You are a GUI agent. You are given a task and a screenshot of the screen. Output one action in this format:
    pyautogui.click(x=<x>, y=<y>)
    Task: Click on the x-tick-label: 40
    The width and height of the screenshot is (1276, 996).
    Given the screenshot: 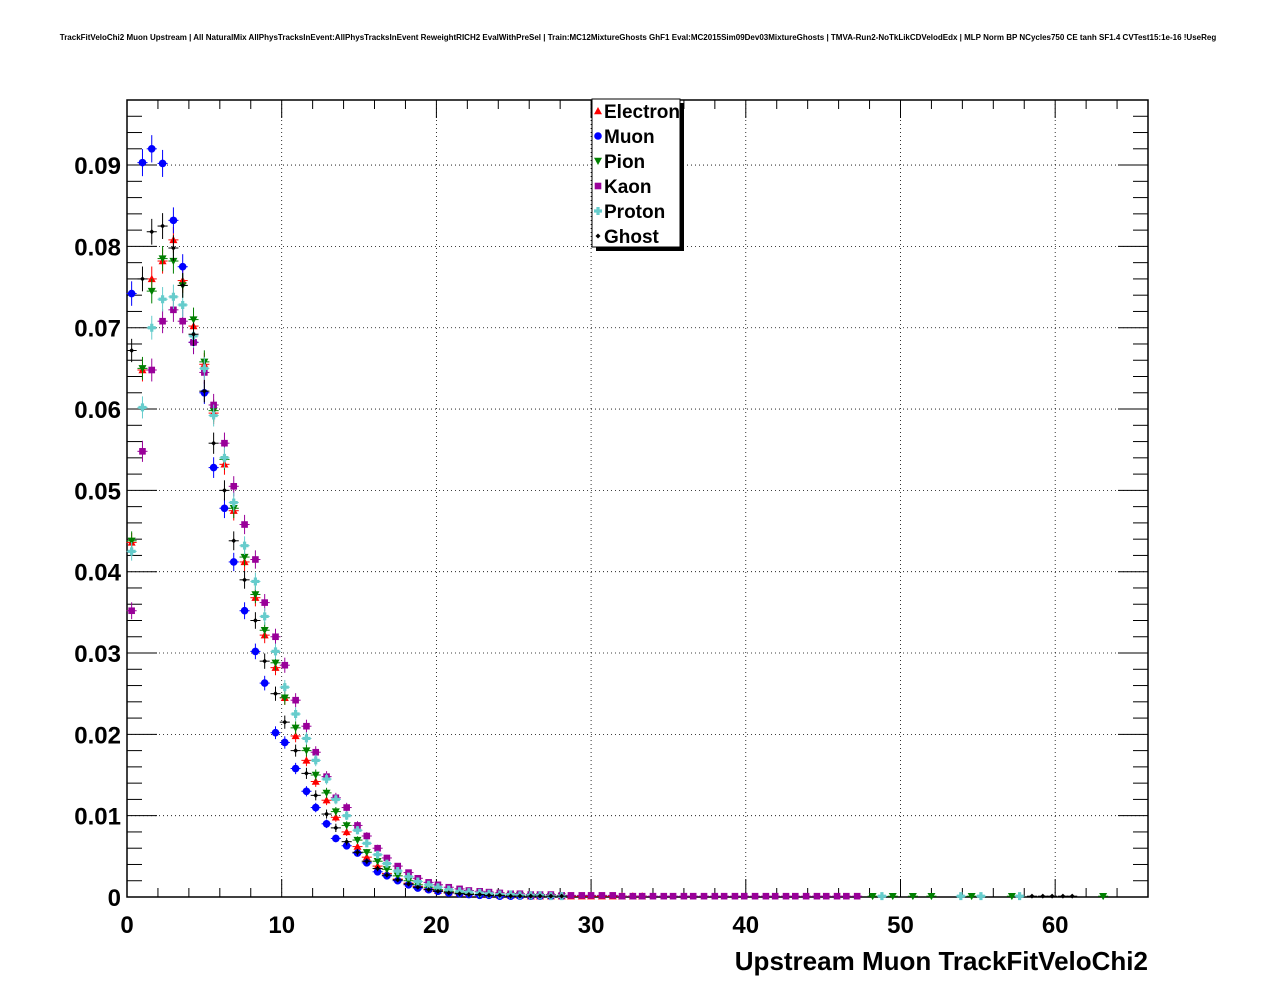 What is the action you would take?
    pyautogui.click(x=745, y=925)
    